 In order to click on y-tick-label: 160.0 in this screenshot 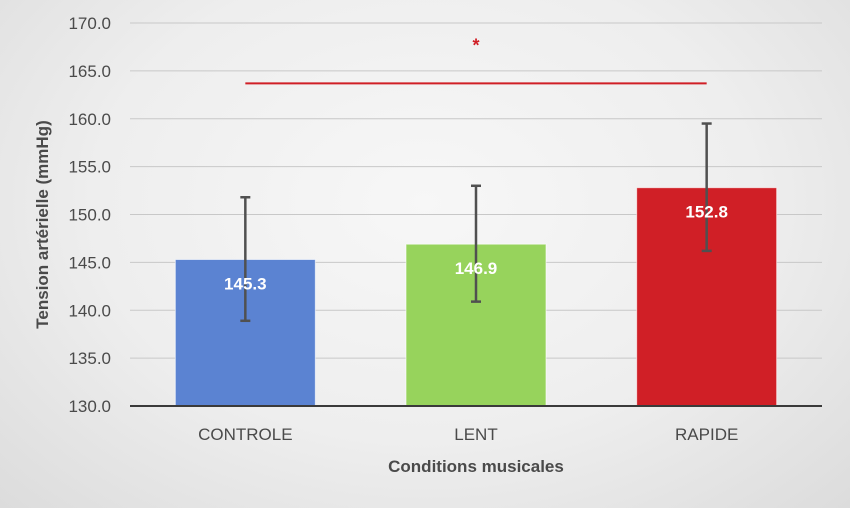, I will do `click(89, 119)`.